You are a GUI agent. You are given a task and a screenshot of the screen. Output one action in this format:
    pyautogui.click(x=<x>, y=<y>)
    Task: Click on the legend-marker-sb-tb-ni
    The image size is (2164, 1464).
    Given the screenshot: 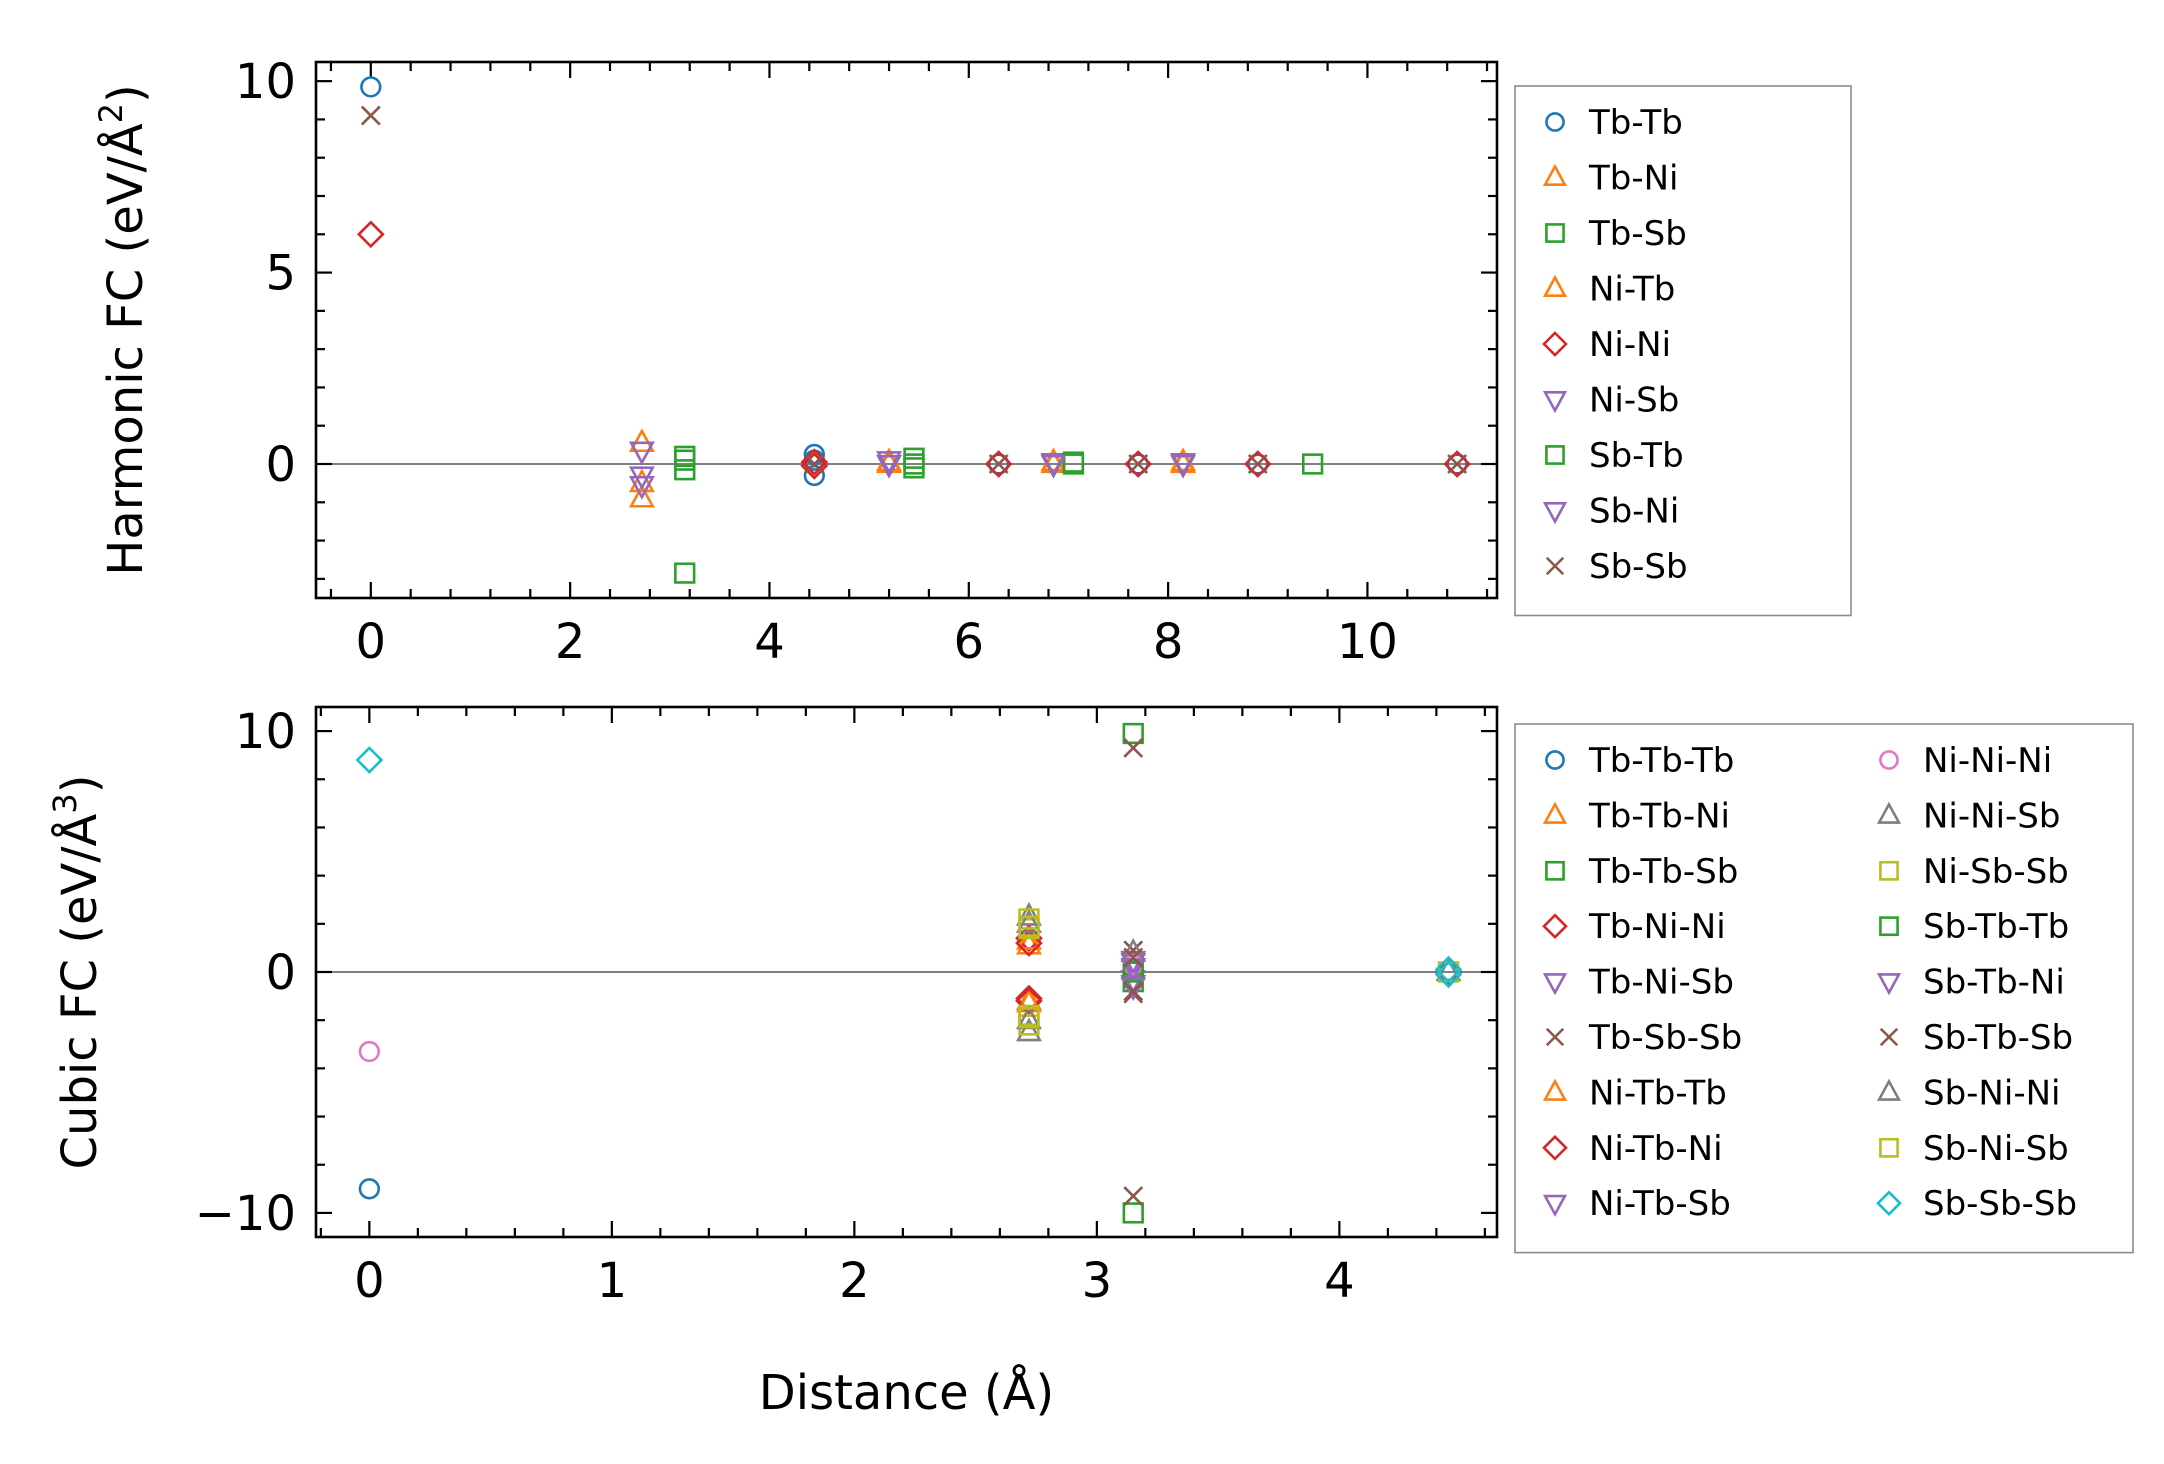 What is the action you would take?
    pyautogui.click(x=1889, y=984)
    